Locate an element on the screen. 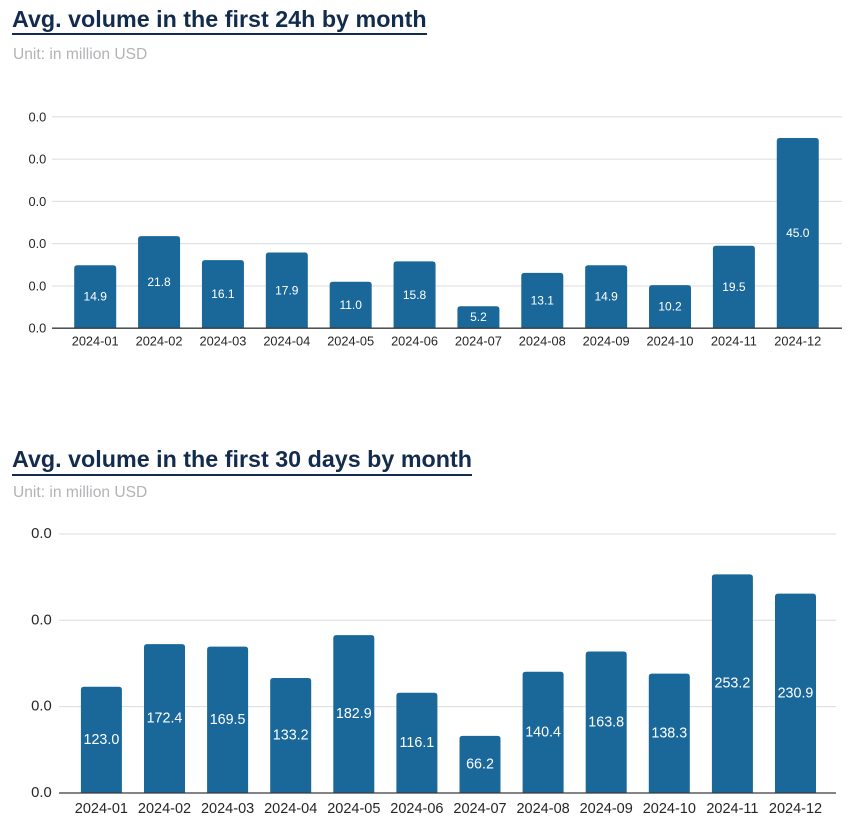 The image size is (855, 825). svg-text: 116.1 is located at coordinates (417, 743).